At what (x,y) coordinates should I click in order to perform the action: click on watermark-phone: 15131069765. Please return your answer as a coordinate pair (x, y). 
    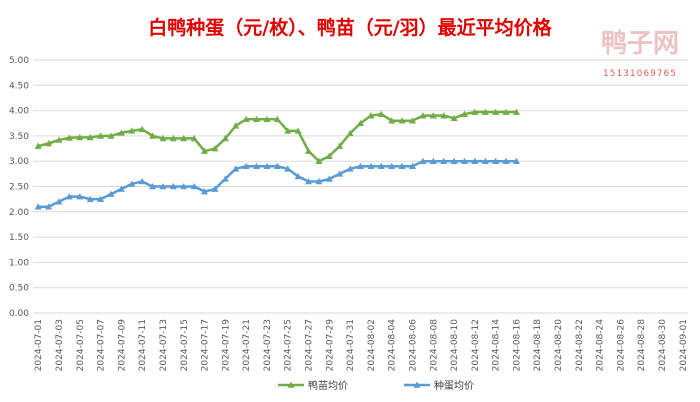
    Looking at the image, I should click on (640, 74).